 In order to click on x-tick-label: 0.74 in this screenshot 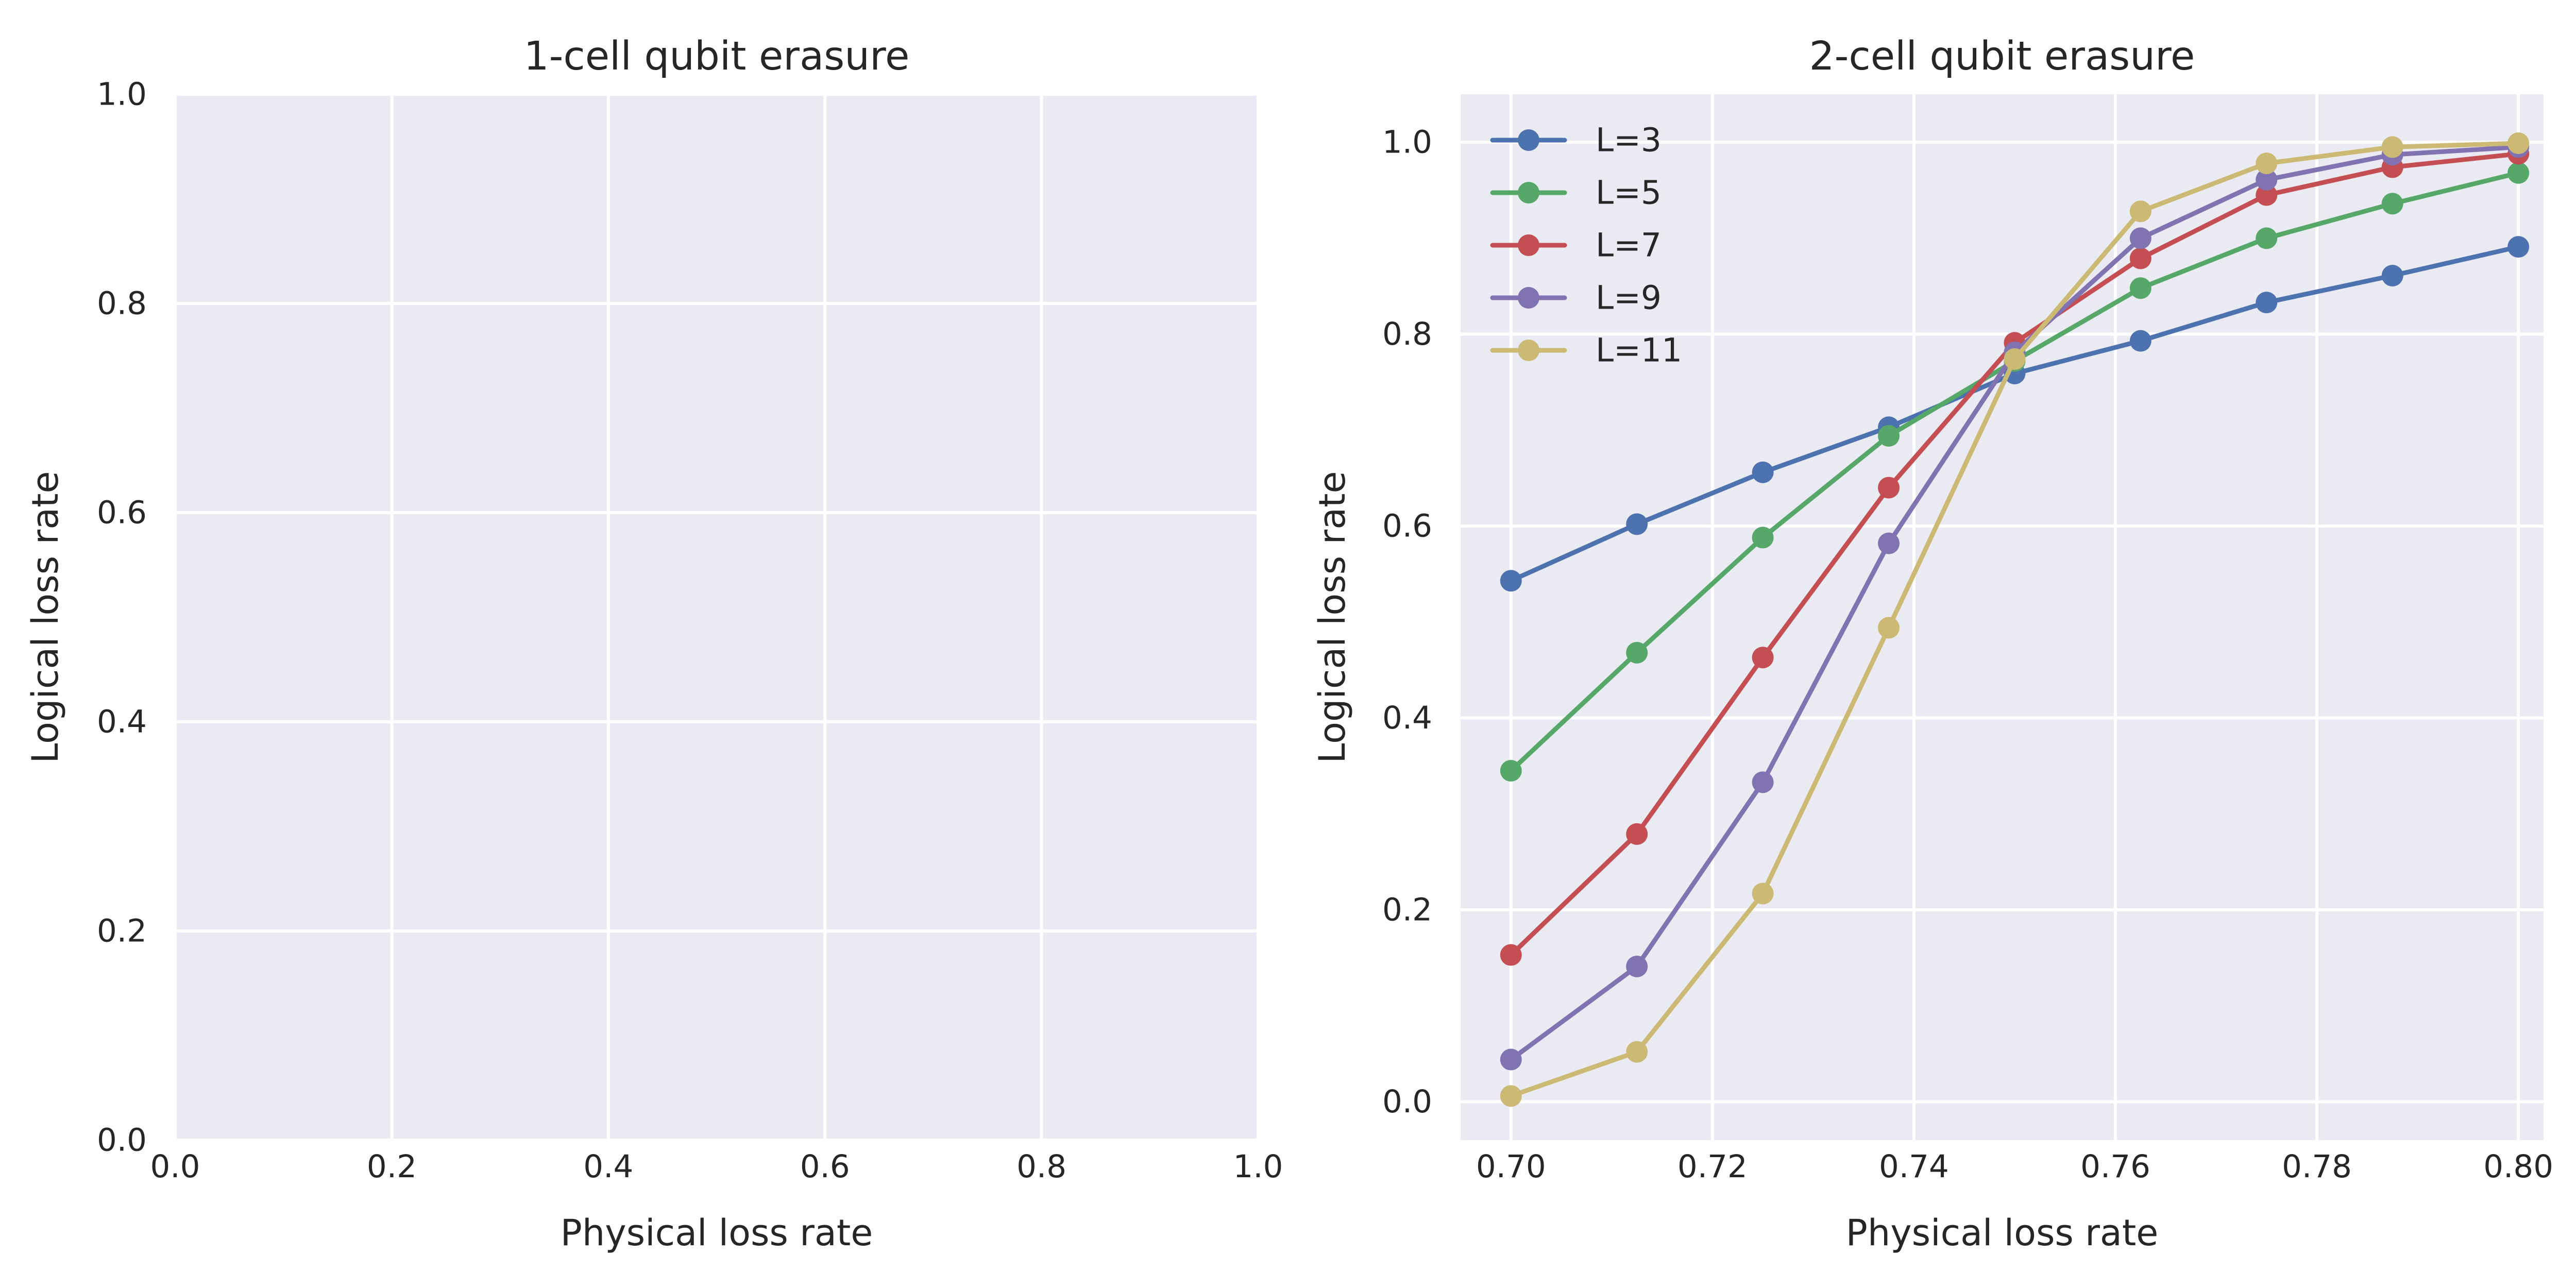, I will do `click(1914, 1166)`.